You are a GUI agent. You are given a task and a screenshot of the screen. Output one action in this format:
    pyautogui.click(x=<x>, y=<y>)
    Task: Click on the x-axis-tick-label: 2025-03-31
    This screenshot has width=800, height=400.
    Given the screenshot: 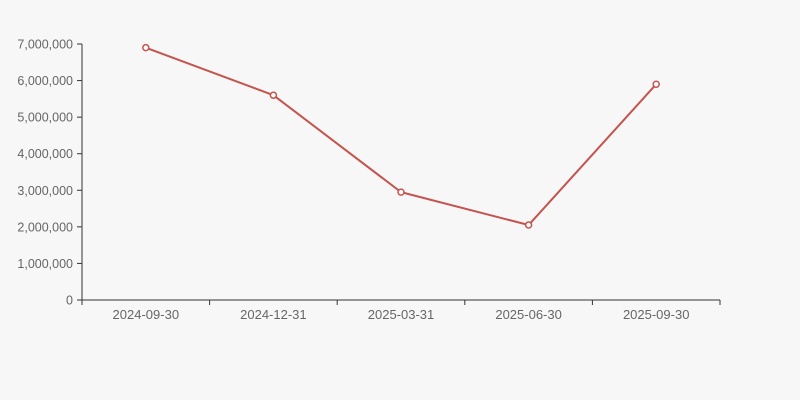 What is the action you would take?
    pyautogui.click(x=401, y=314)
    